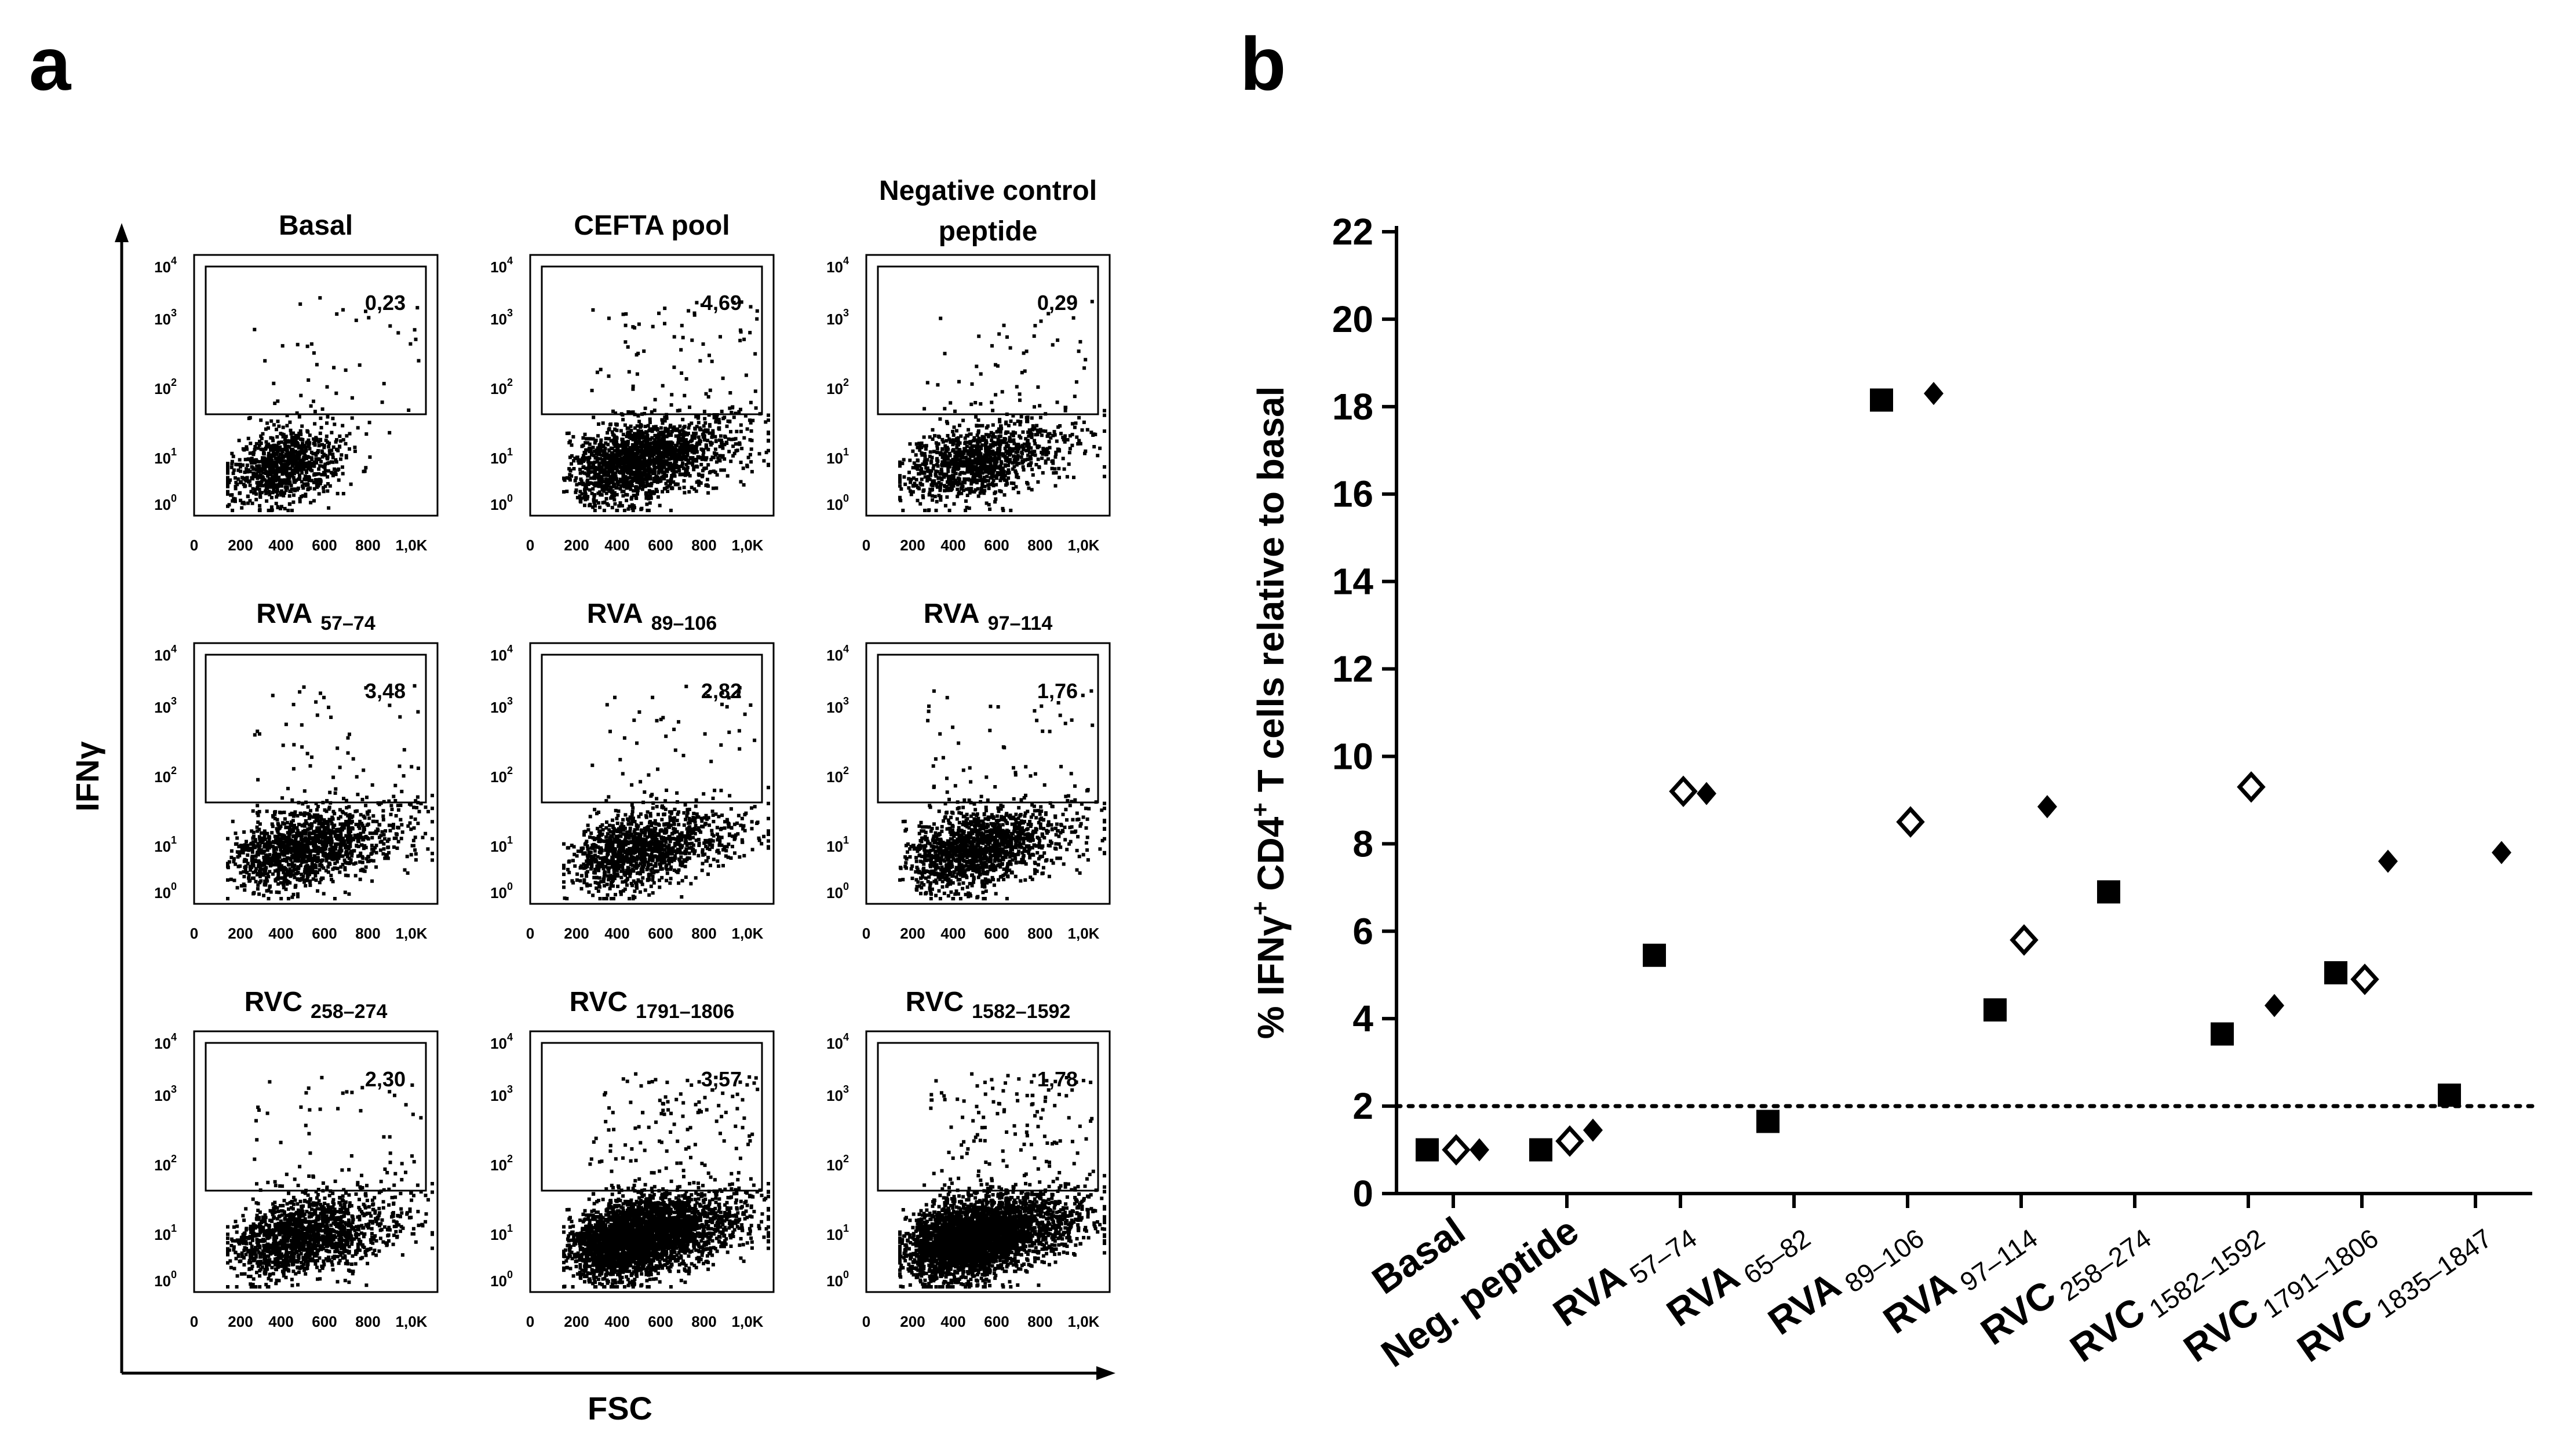 The width and height of the screenshot is (2556, 1456). What do you see at coordinates (1263, 63) in the screenshot?
I see `panel-b-label: b` at bounding box center [1263, 63].